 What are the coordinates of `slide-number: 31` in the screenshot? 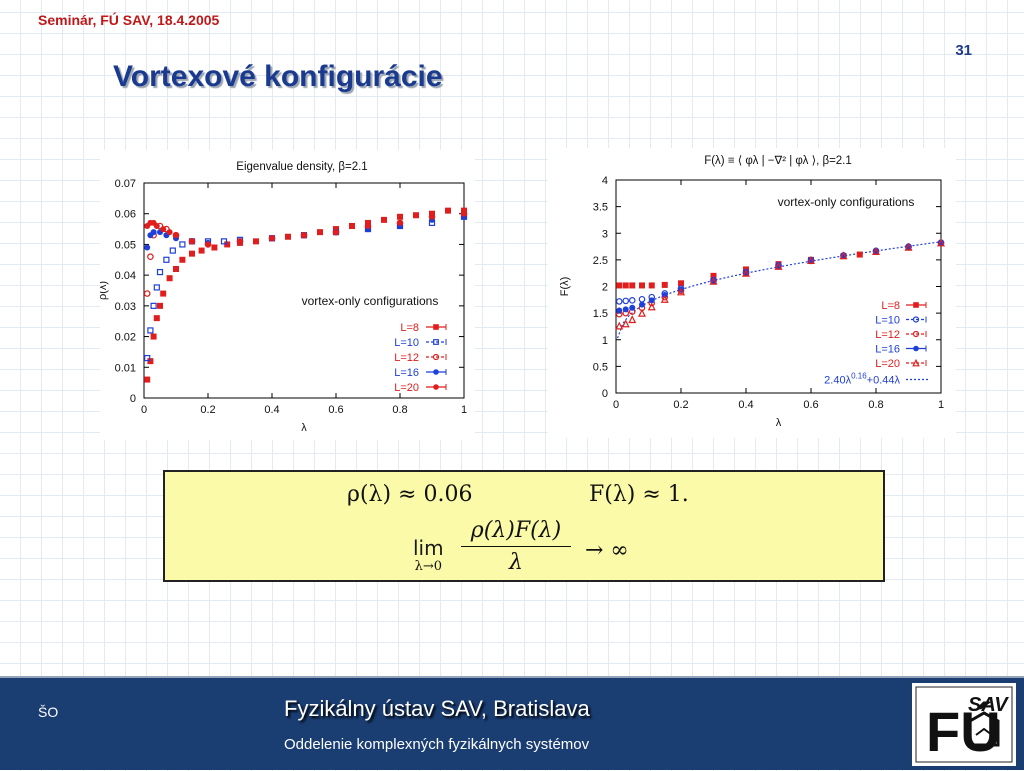 It's located at (963, 50).